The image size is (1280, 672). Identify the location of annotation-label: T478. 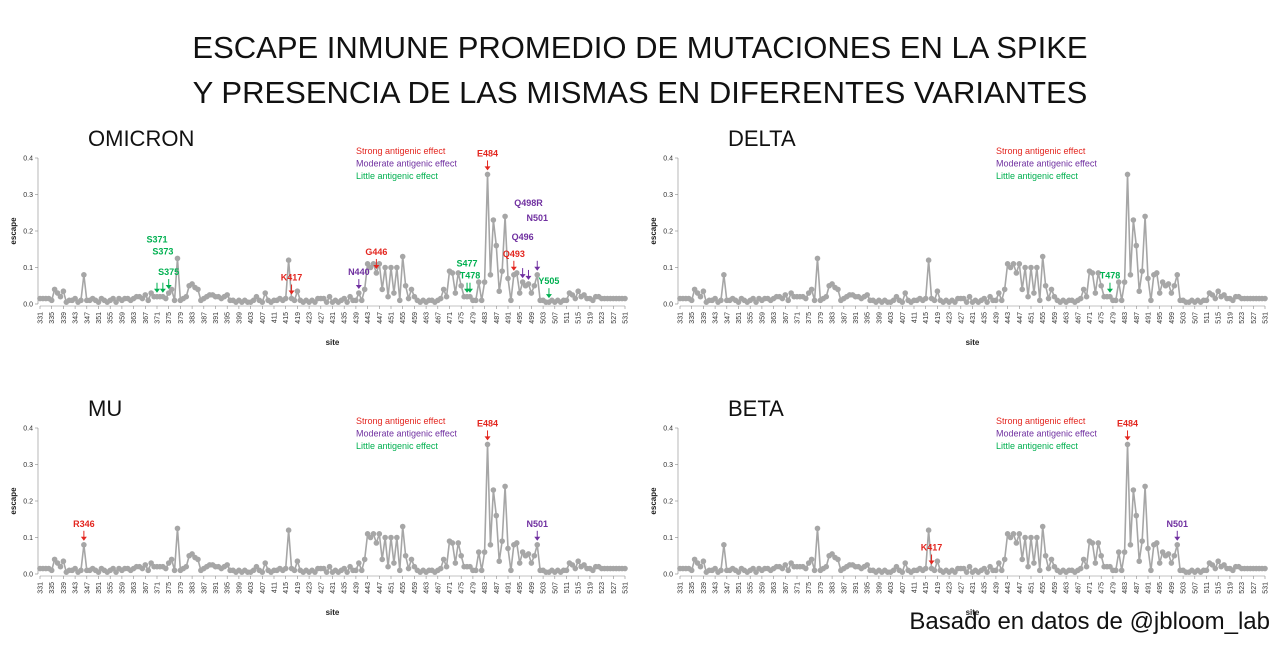
(1110, 276).